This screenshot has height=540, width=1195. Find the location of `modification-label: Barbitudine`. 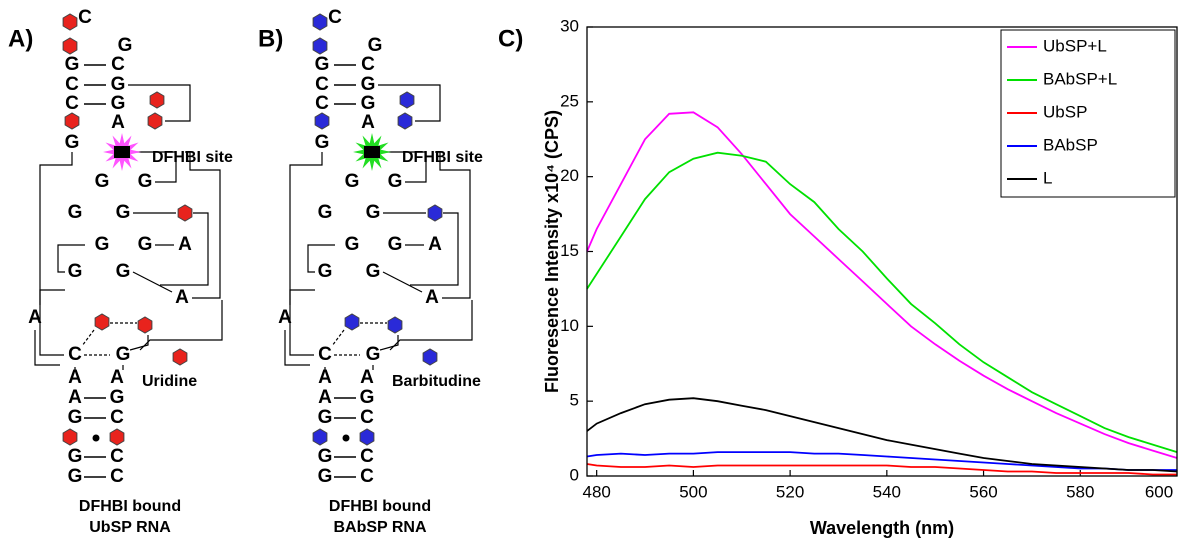

modification-label: Barbitudine is located at coordinates (436, 381).